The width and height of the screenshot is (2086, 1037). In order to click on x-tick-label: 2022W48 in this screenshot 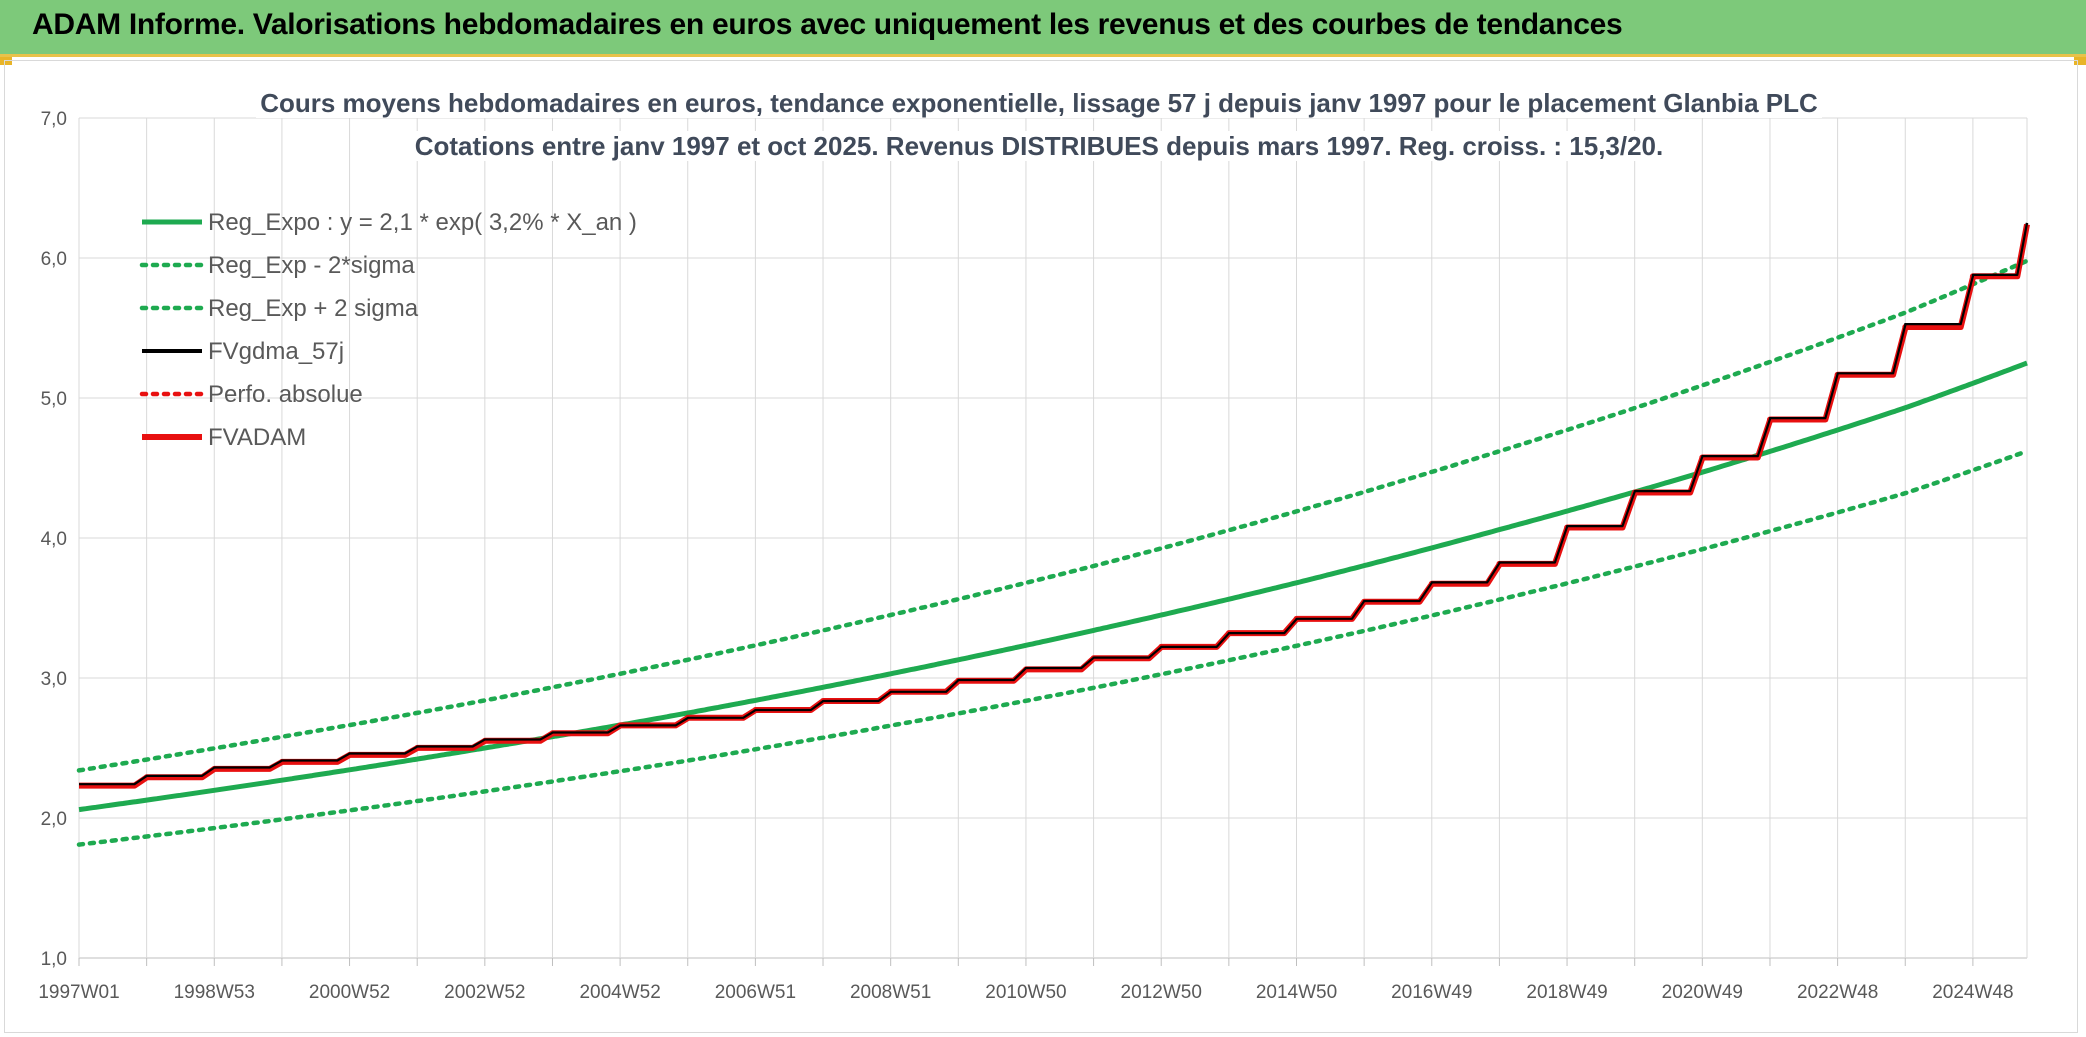, I will do `click(1837, 992)`.